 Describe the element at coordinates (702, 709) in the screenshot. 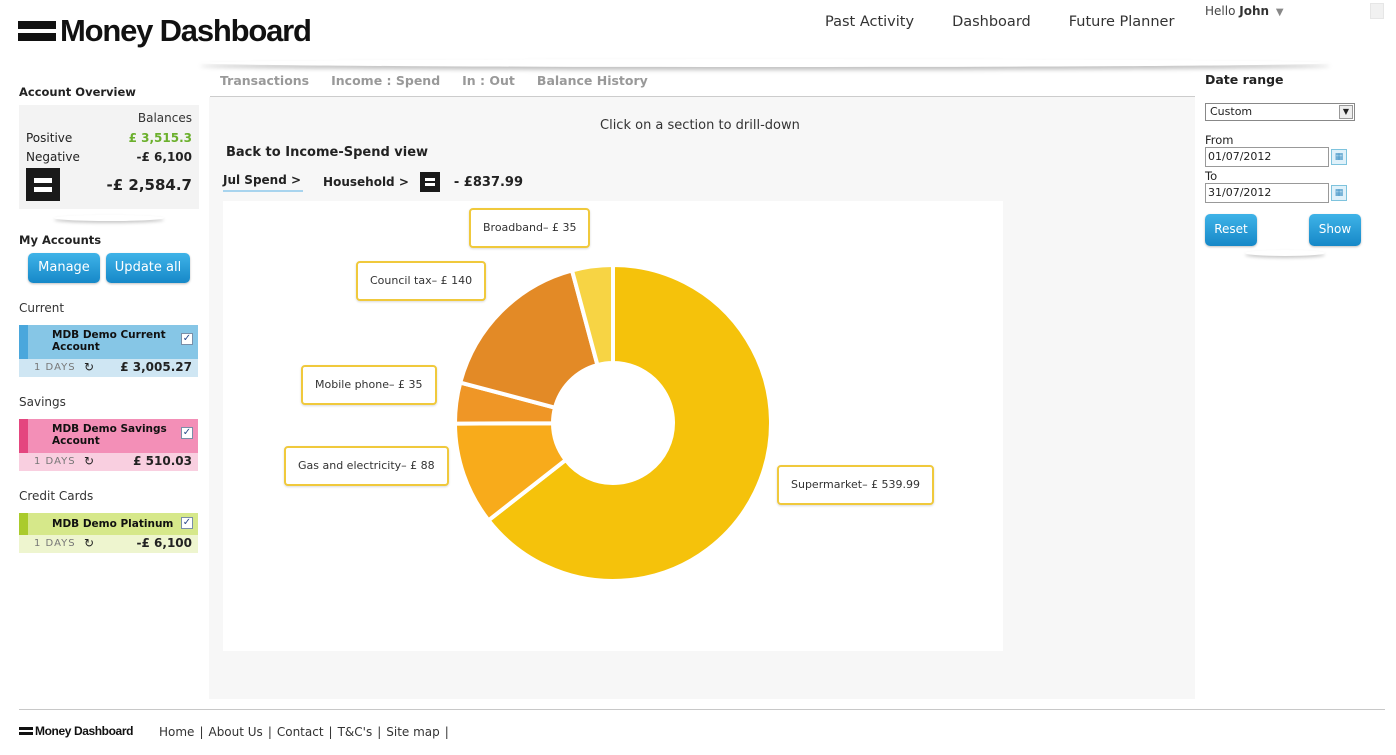

I see `footer-divider` at that location.